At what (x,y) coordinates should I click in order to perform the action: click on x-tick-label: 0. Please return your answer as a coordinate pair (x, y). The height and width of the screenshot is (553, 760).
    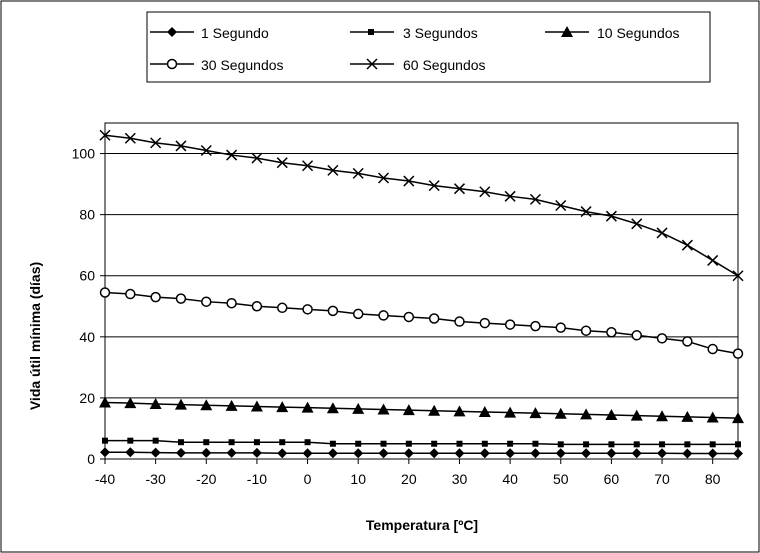
    Looking at the image, I should click on (308, 479).